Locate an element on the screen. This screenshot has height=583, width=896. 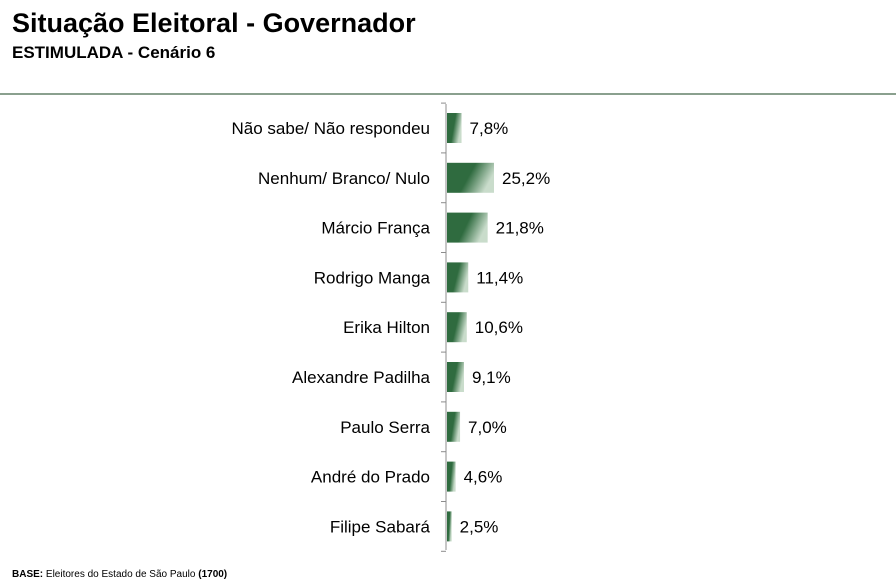
header-divider is located at coordinates (448, 94).